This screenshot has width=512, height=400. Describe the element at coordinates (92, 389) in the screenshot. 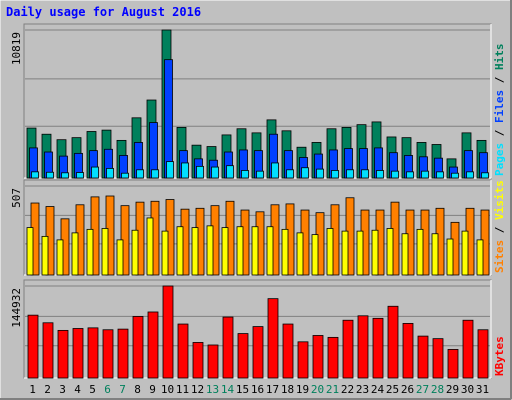

I see `x-tick-label: 5` at that location.